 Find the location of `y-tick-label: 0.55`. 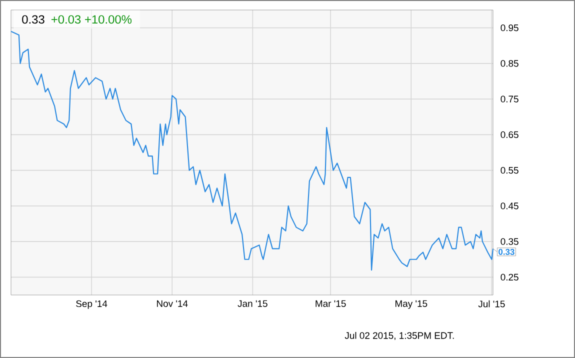

y-tick-label: 0.55 is located at coordinates (509, 170).